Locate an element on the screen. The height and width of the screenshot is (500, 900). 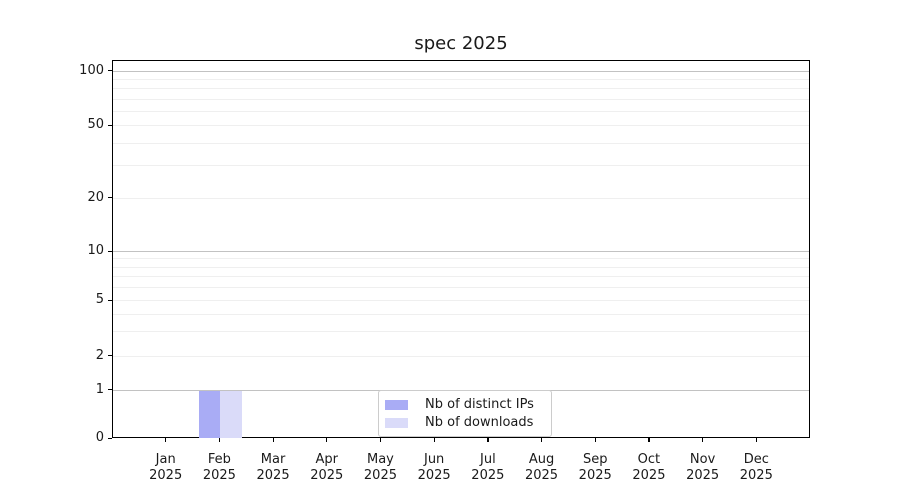
x-axis-tick-label: Aug 2025 is located at coordinates (541, 467).